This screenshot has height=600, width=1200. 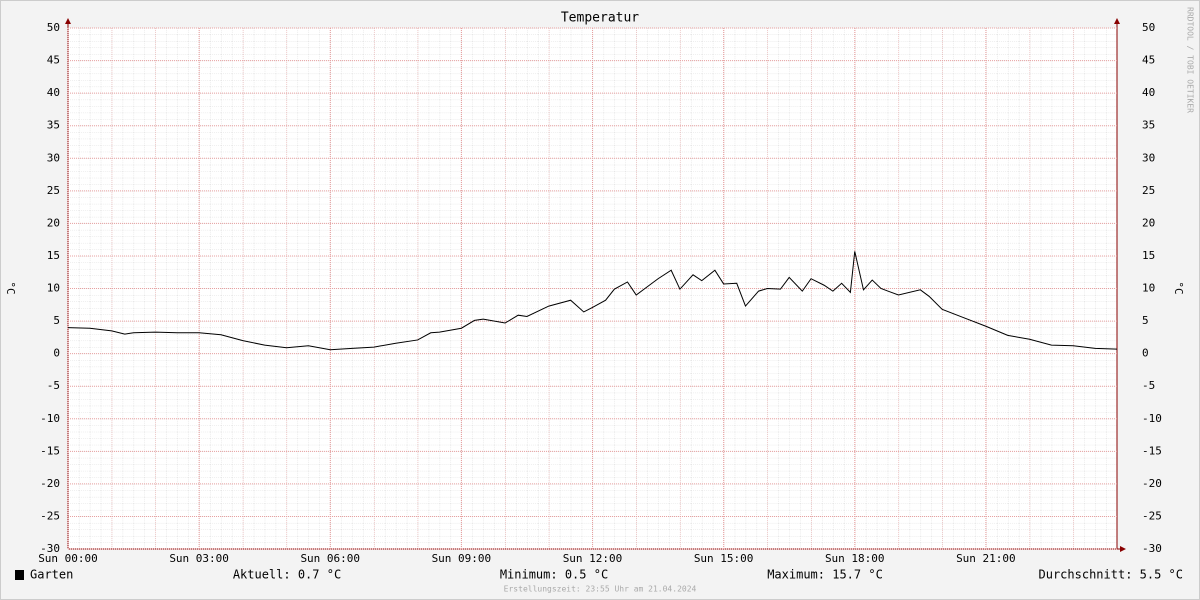 What do you see at coordinates (1148, 222) in the screenshot?
I see `y2-tick-label: 20` at bounding box center [1148, 222].